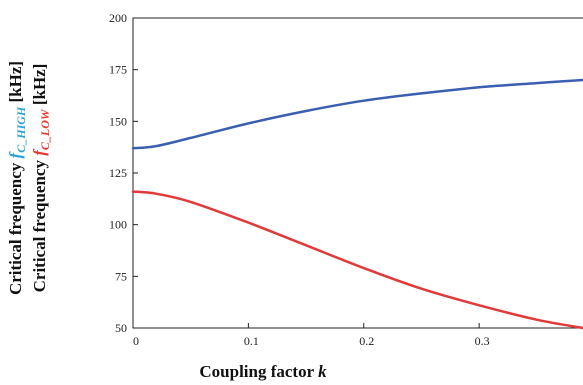  Describe the element at coordinates (118, 225) in the screenshot. I see `y-tick-label: 100` at that location.